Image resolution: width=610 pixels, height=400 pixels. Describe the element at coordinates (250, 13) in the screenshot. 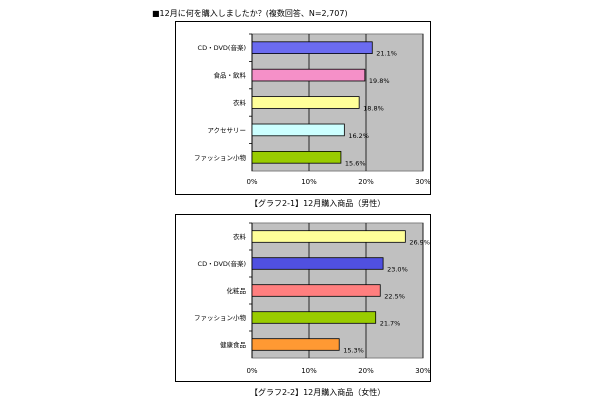

I see `main-title: ■12月に何を購入しましたか？(複数回答、N=2,707)` at that location.